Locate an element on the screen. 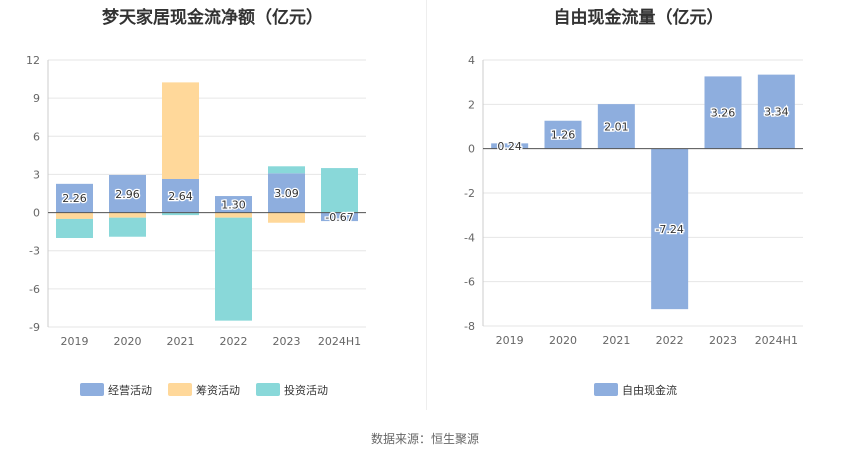  bar-free-2023 is located at coordinates (723, 112).